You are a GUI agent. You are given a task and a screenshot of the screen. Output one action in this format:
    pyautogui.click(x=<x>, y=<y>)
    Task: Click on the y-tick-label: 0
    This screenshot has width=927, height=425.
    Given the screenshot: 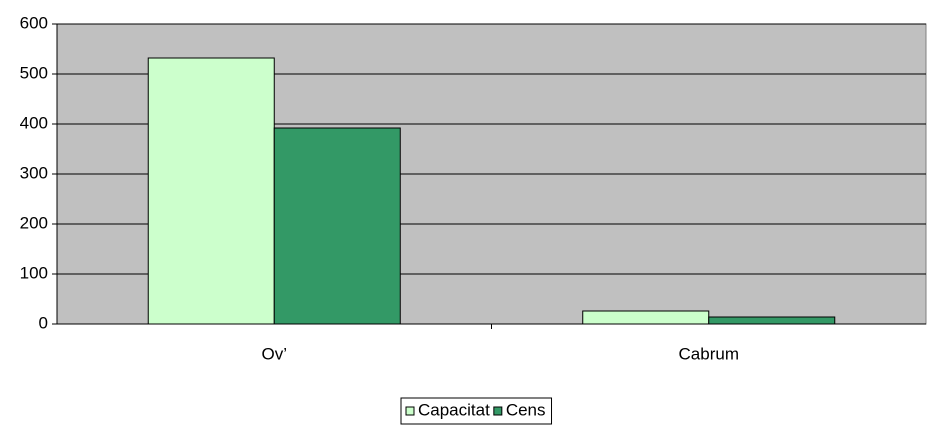 What is the action you would take?
    pyautogui.click(x=43, y=322)
    